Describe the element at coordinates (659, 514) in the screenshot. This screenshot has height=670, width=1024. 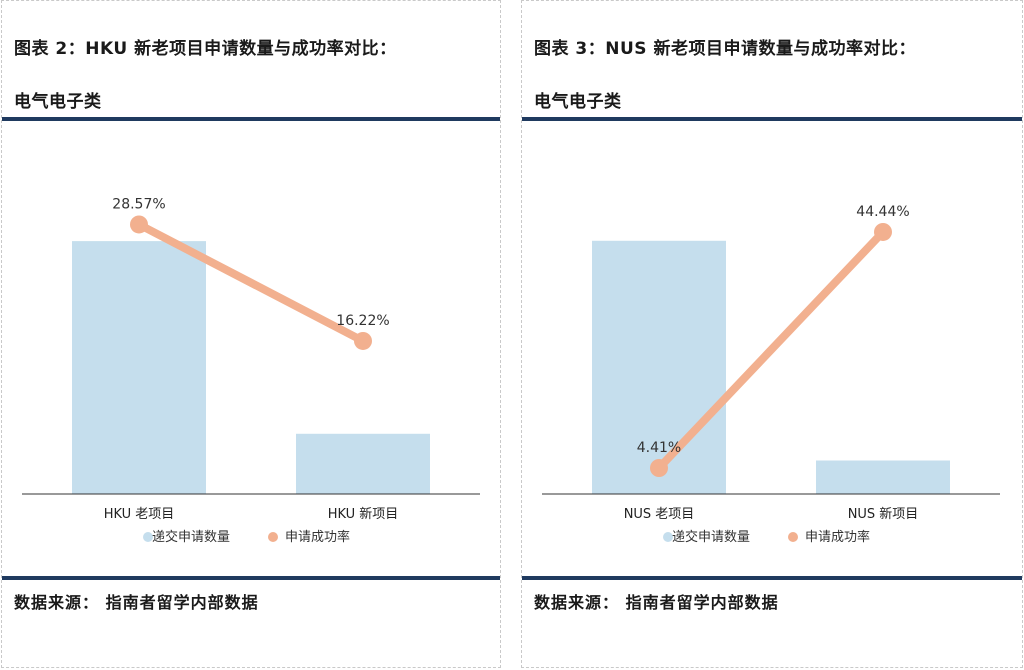
I see `x-tick-label: NUS 老项目` at that location.